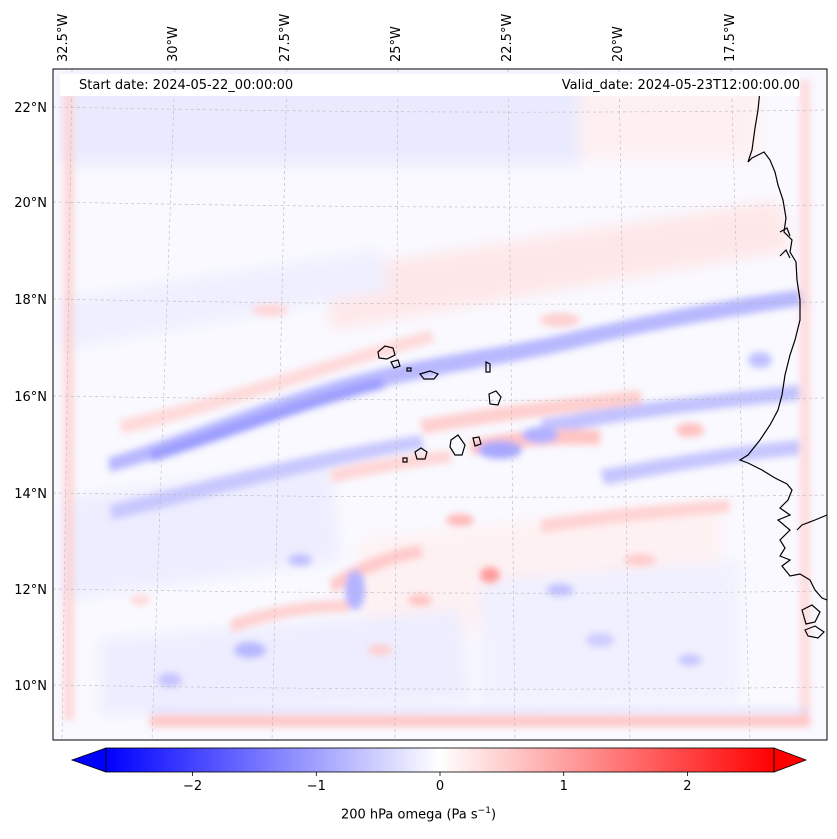  I want to click on colorbar-label-exponent: −1, so click(484, 811).